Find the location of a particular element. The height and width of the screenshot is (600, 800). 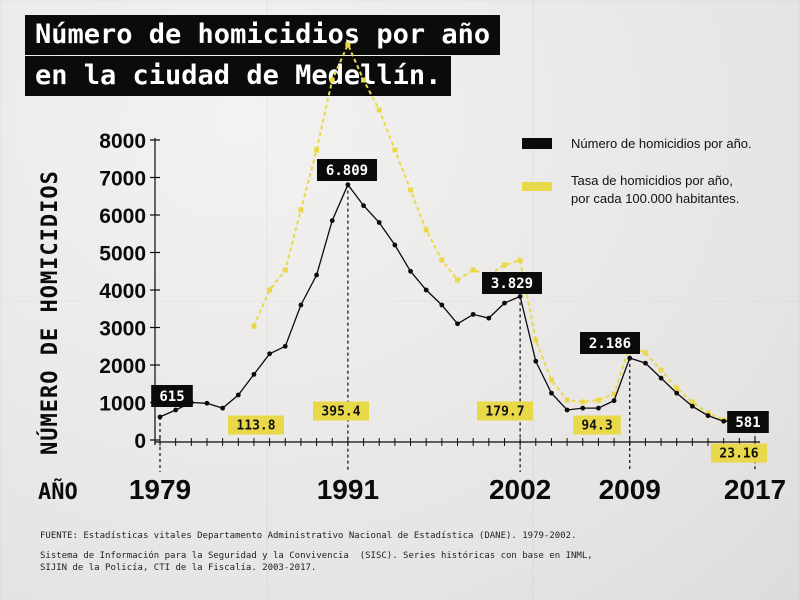

chart-title-line-2: en la ciudad de Medellín. is located at coordinates (238, 76).